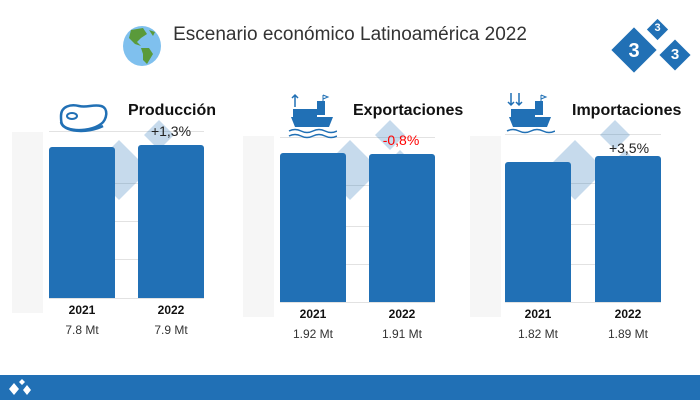  What do you see at coordinates (530, 118) in the screenshot?
I see `import-ship-icon` at bounding box center [530, 118].